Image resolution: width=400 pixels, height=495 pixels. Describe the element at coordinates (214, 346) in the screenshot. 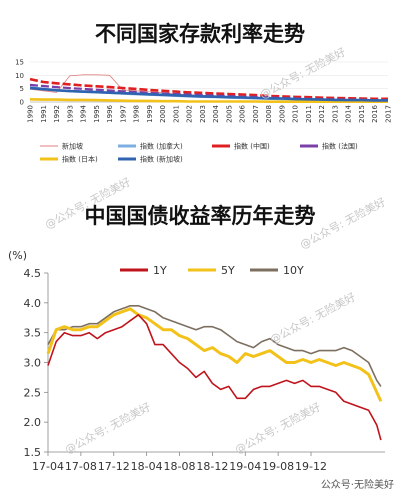

I see `series-line-10y` at that location.